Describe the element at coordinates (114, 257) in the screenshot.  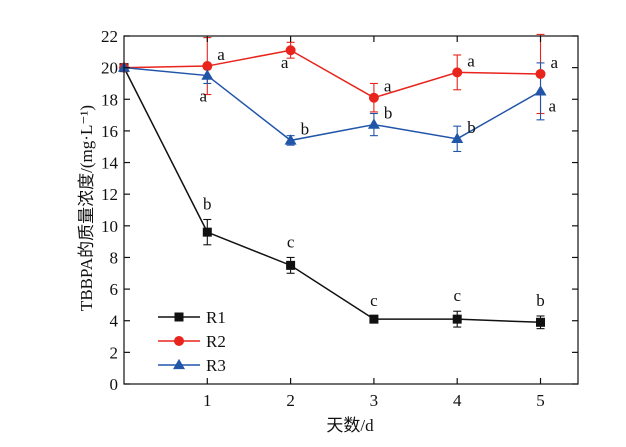
I see `y-tick-label: 8` at that location.